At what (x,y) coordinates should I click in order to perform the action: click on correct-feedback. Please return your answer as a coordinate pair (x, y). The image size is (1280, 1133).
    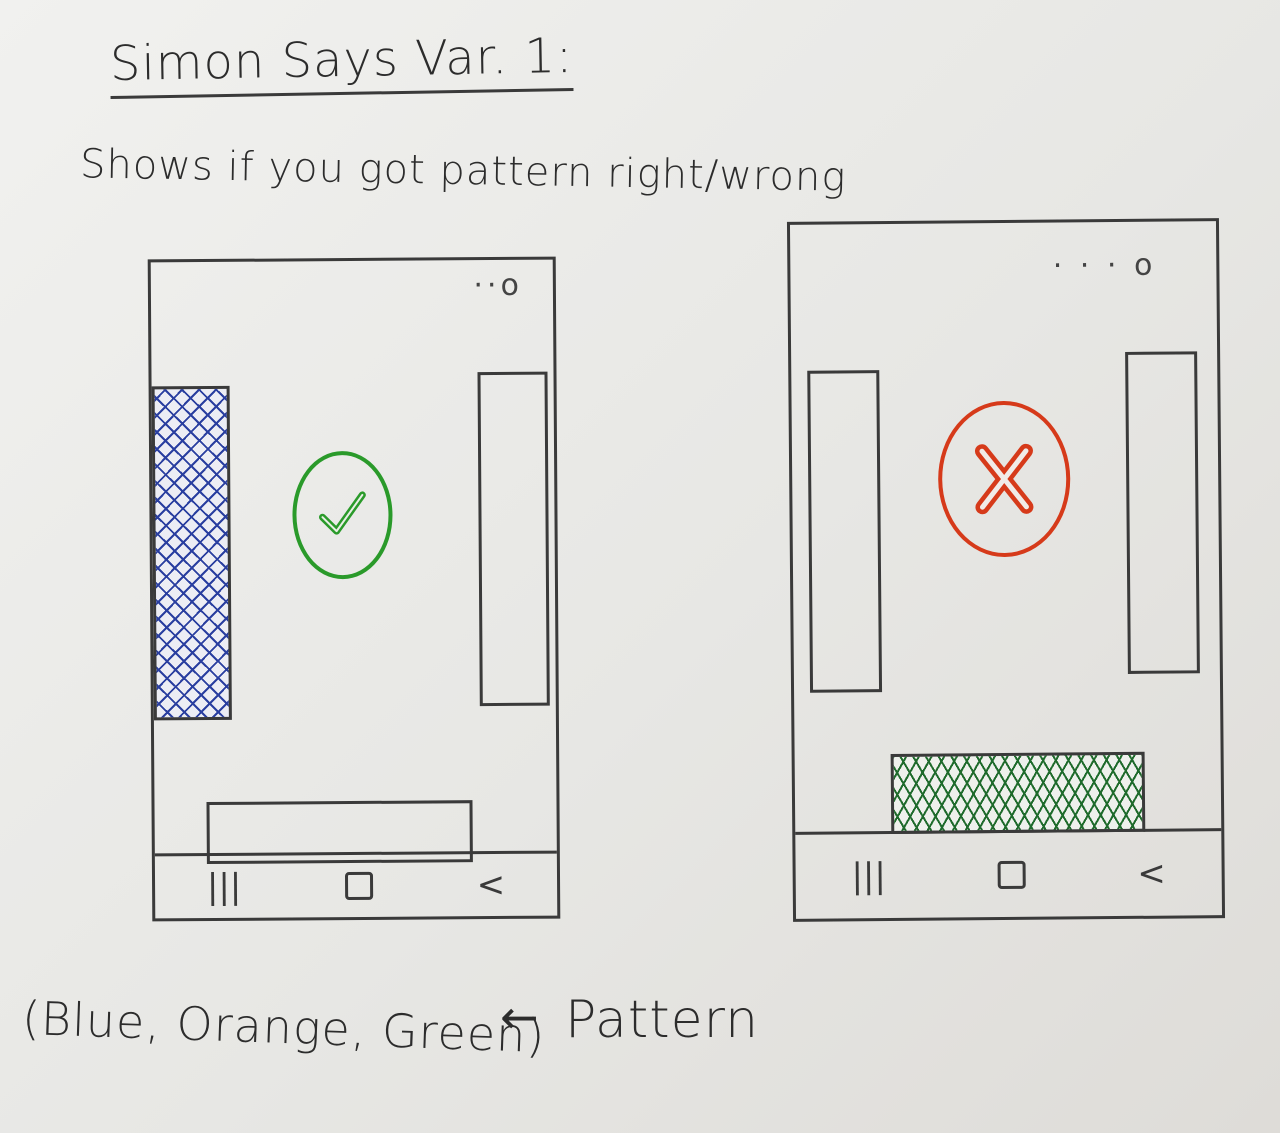
    Looking at the image, I should click on (342, 515).